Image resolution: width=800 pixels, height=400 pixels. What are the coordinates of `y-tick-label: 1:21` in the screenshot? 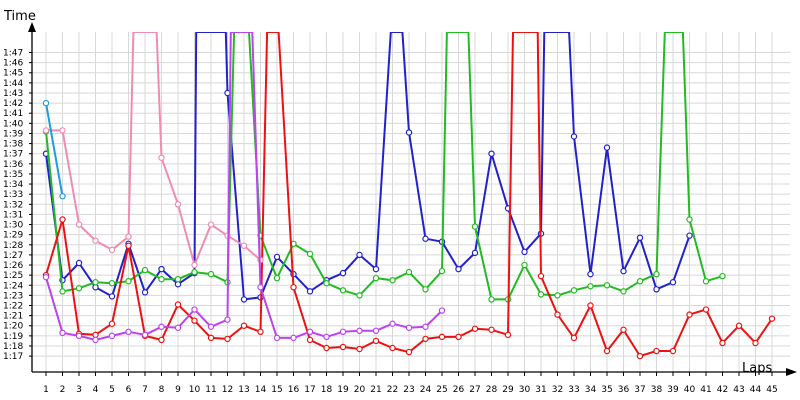 It's located at (13, 317).